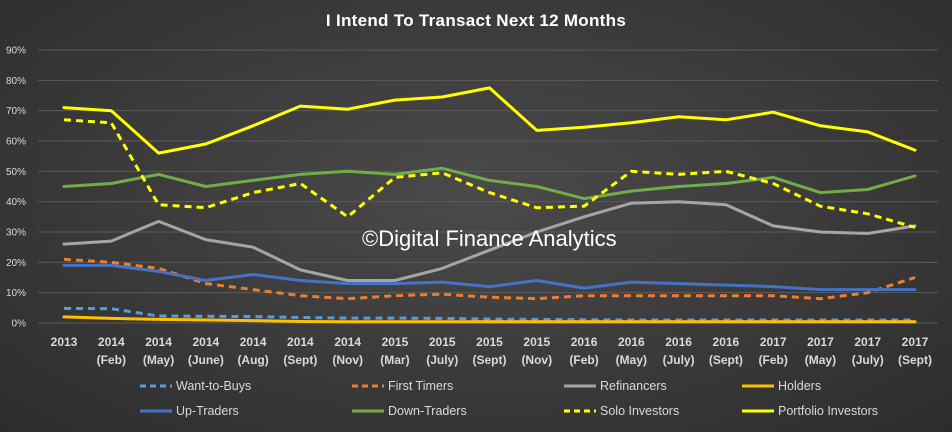 Image resolution: width=952 pixels, height=432 pixels. Describe the element at coordinates (252, 351) in the screenshot. I see `x-tick-label: 2014 (Aug)` at that location.